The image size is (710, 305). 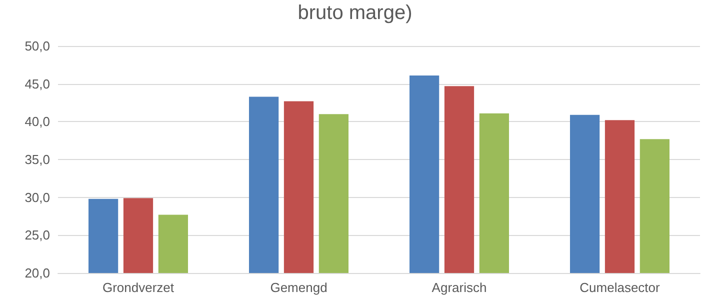 What do you see at coordinates (37, 122) in the screenshot?
I see `y-tick-label: 40,0` at bounding box center [37, 122].